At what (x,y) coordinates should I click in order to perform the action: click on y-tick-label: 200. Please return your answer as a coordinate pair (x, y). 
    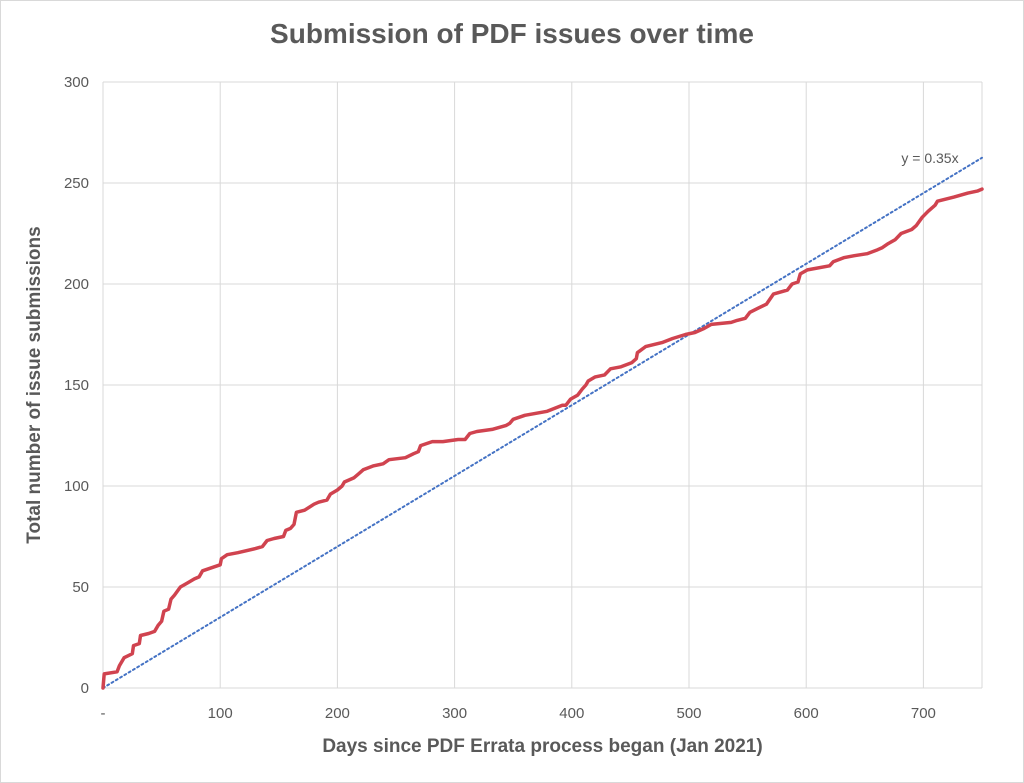
    Looking at the image, I should click on (76, 284).